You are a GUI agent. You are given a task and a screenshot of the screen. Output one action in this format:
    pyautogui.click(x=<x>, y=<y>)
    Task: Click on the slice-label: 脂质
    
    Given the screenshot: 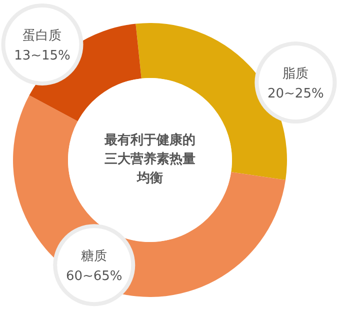 What is the action you would take?
    pyautogui.click(x=295, y=74)
    